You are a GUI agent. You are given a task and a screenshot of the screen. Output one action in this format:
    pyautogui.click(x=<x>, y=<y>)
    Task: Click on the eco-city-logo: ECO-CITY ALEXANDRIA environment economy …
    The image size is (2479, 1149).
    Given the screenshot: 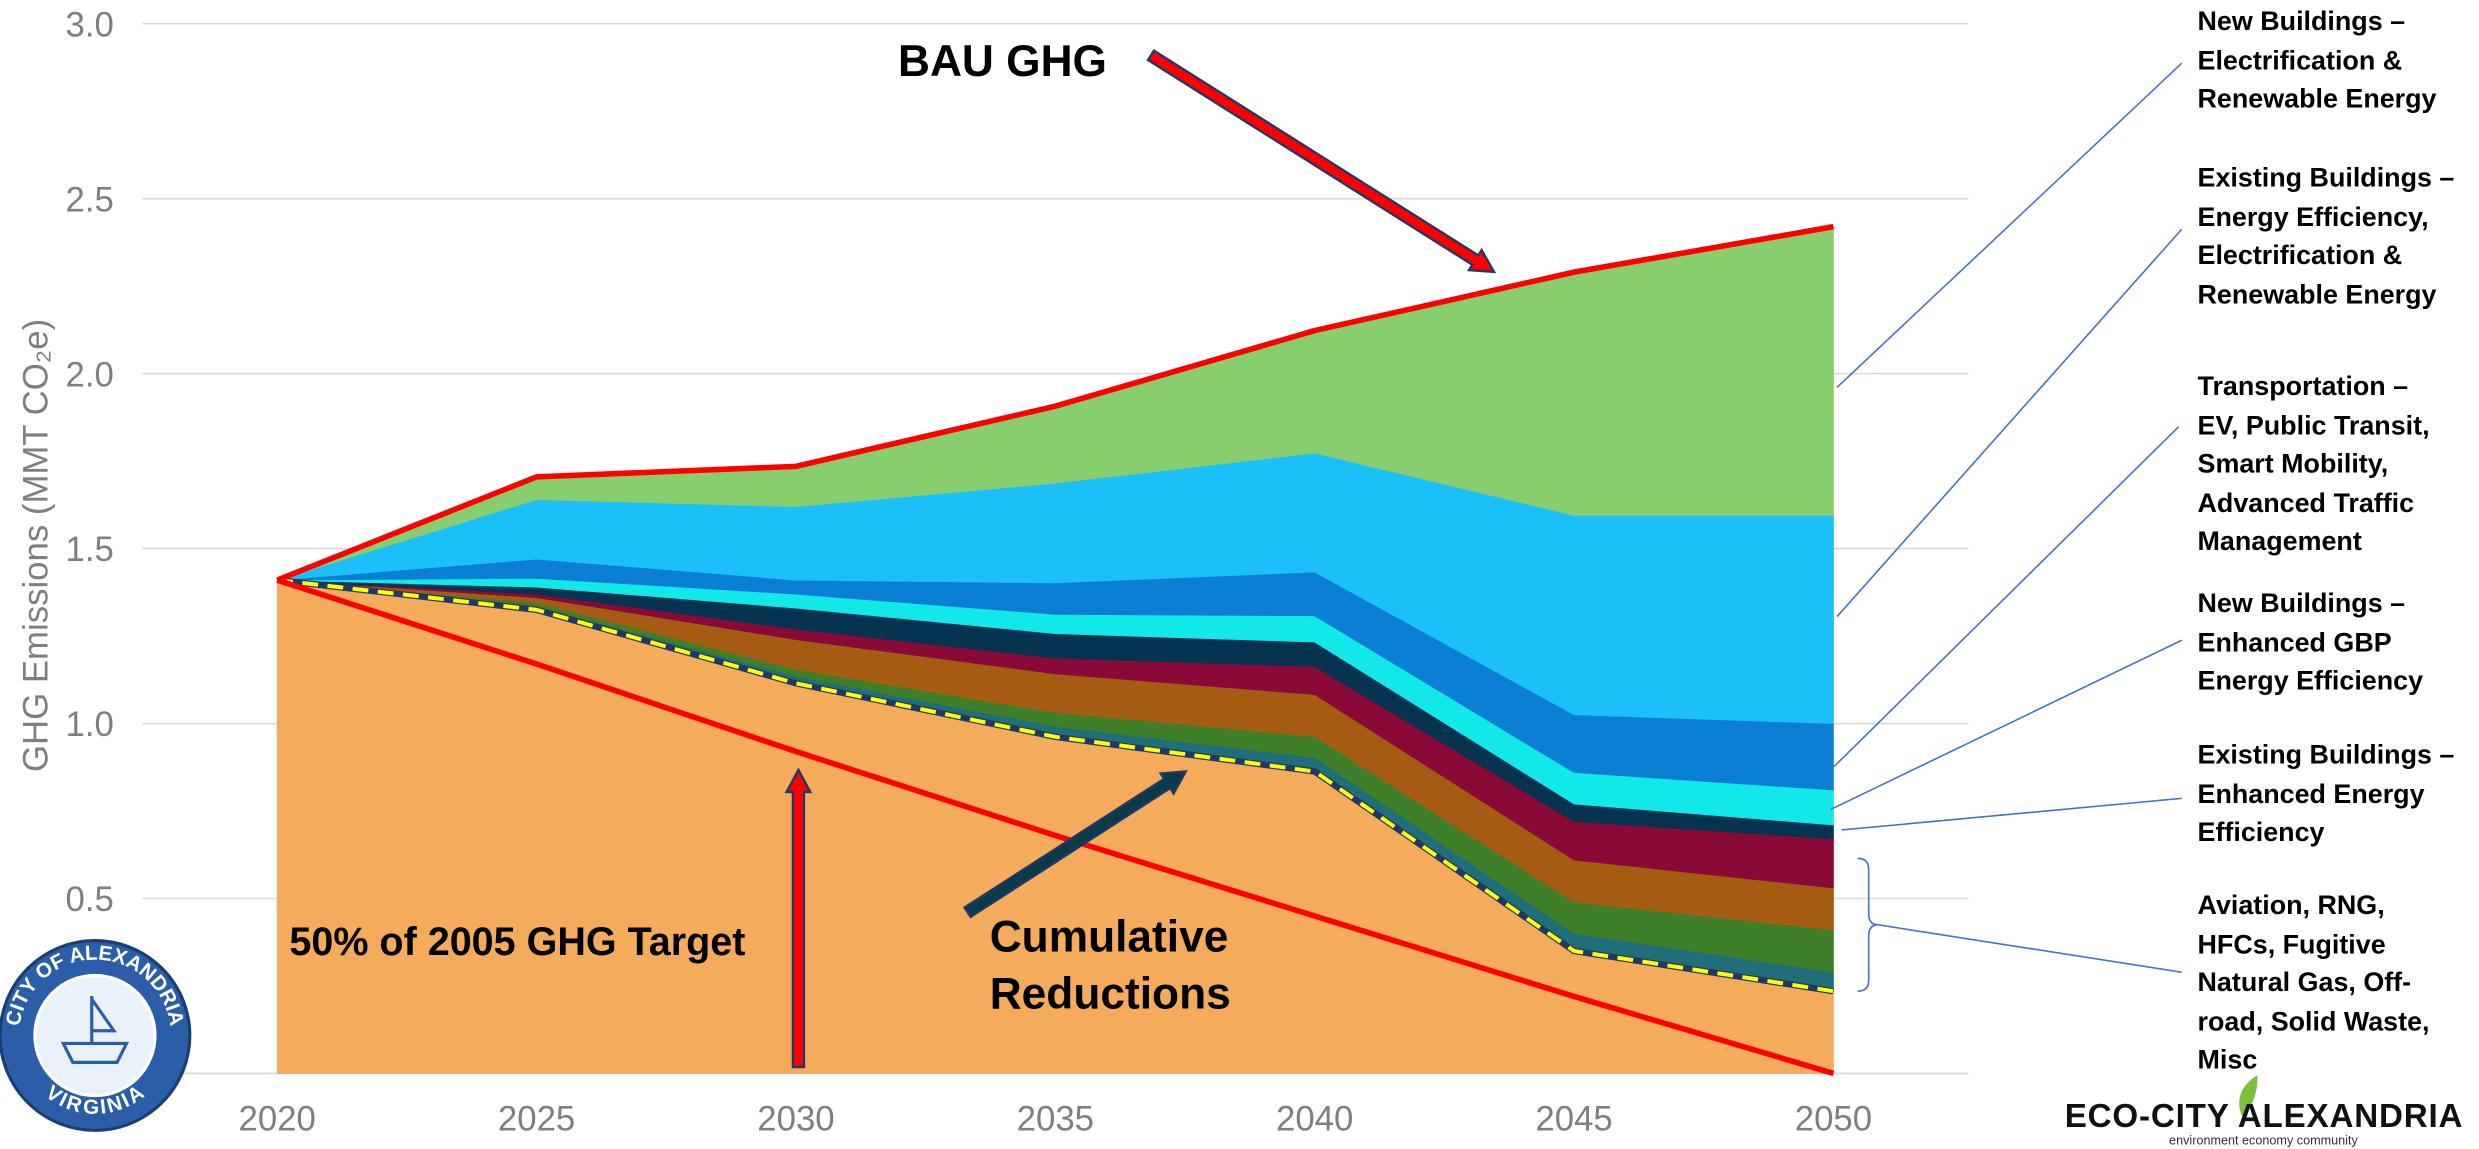 What is the action you would take?
    pyautogui.click(x=2264, y=1111)
    